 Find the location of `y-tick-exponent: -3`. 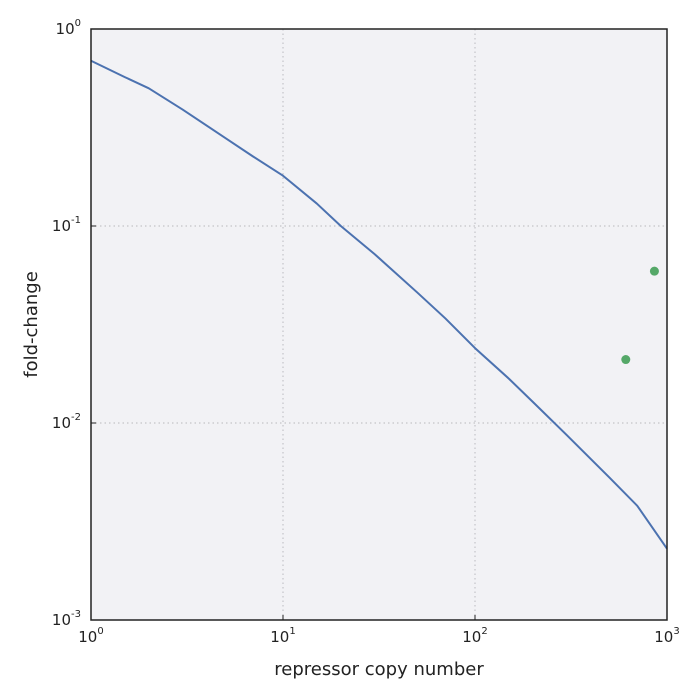

y-tick-exponent: -3 is located at coordinates (76, 614).